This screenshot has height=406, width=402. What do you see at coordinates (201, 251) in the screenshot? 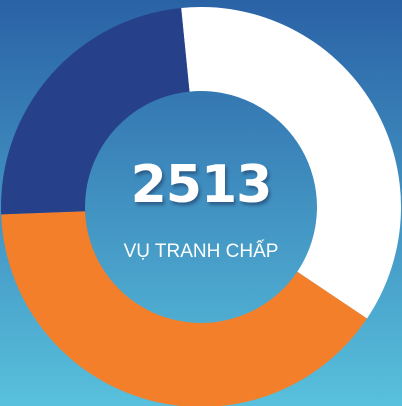
I see `center-caption: VỤ TRANH CHẤP` at bounding box center [201, 251].